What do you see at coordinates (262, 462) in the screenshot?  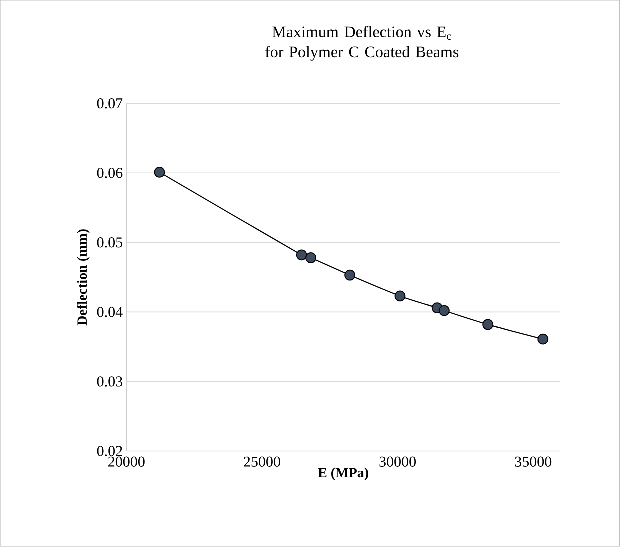 I see `x-tick-label: 25000` at bounding box center [262, 462].